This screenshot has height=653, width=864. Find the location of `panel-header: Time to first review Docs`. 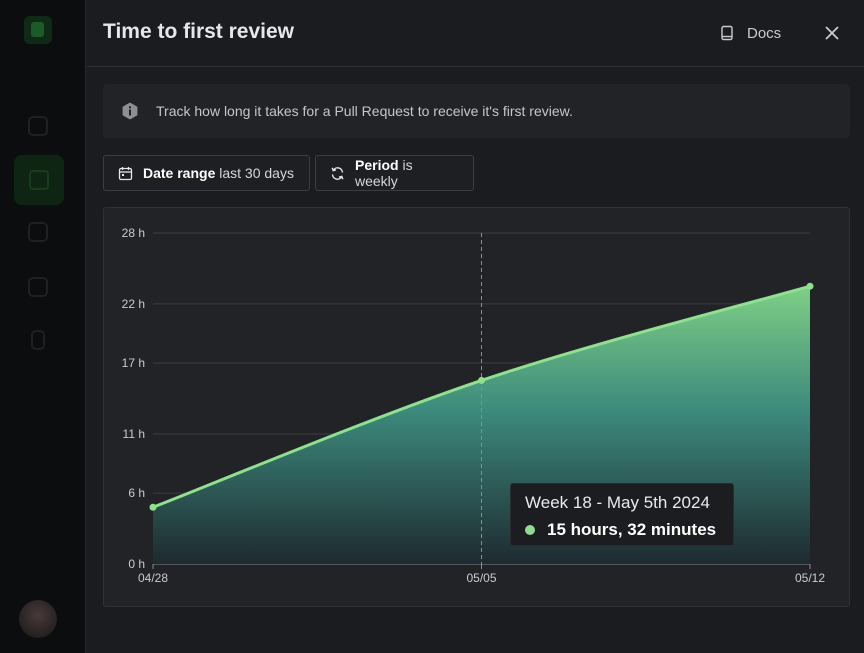

panel-header: Time to first review Docs is located at coordinates (475, 33).